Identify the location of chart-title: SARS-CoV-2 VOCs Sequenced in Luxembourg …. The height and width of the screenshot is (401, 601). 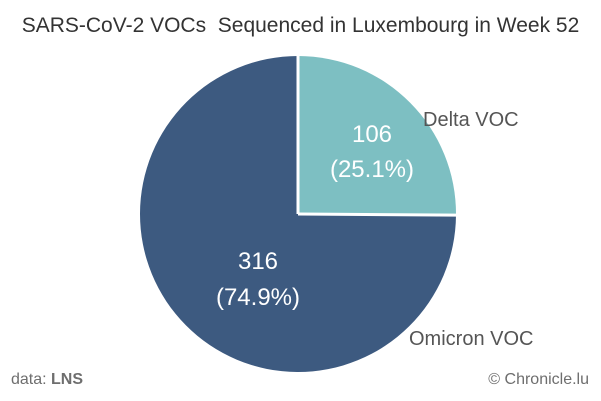
(300, 25).